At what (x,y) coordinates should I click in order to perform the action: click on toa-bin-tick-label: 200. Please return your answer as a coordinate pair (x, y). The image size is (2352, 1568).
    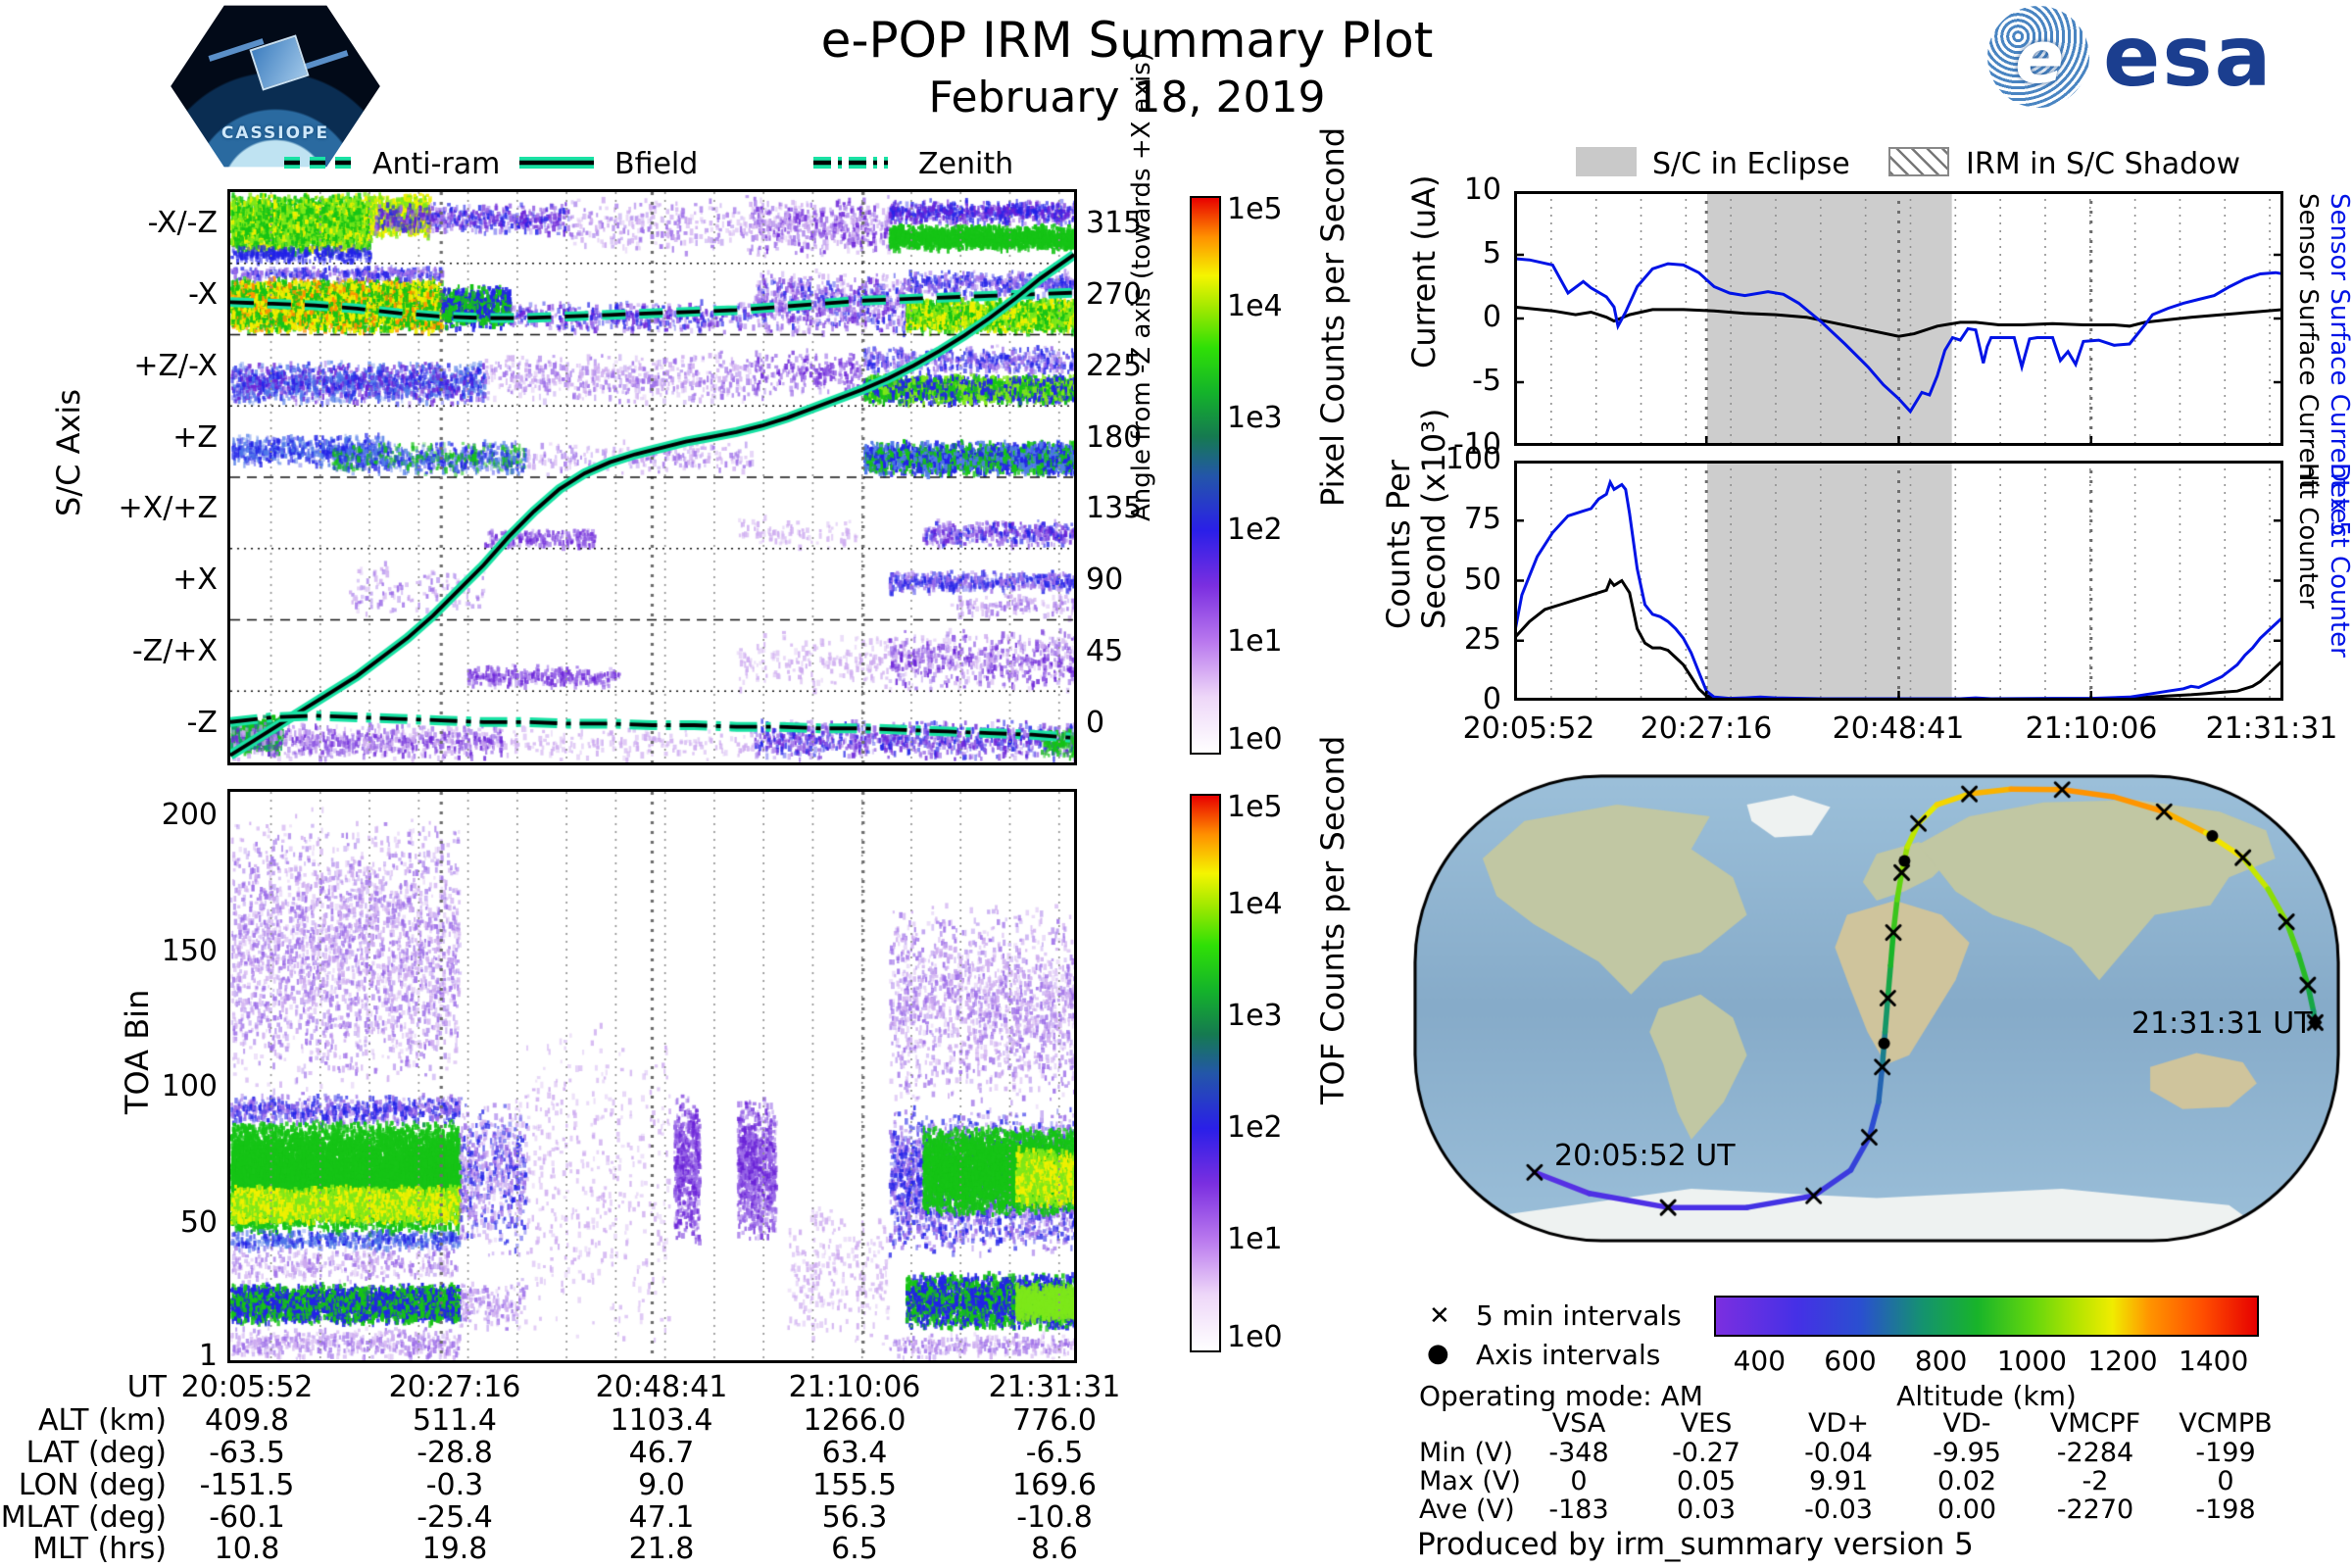
    Looking at the image, I should click on (189, 814).